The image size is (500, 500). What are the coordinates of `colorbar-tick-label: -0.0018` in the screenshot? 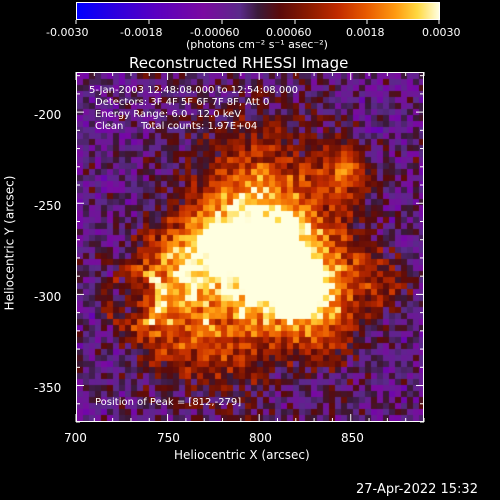 It's located at (141, 32).